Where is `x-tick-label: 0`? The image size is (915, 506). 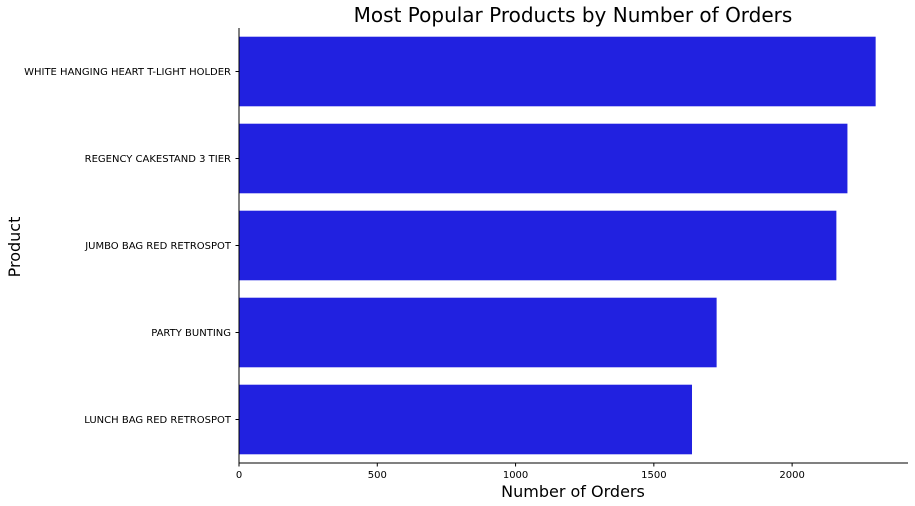
x-tick-label: 0 is located at coordinates (239, 475).